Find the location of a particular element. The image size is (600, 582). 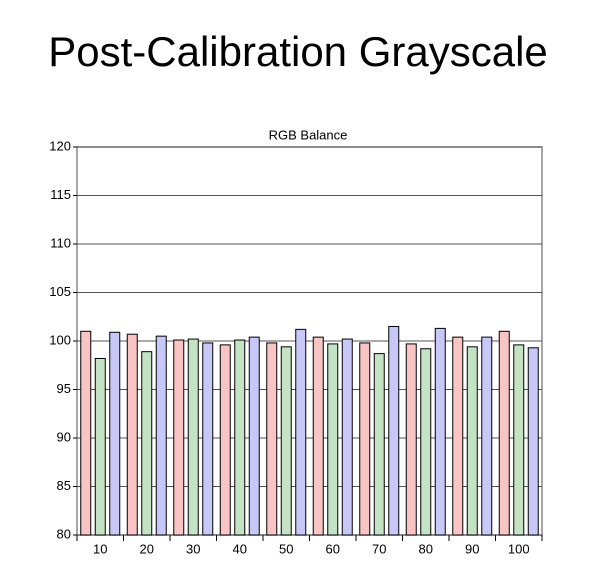

x-tick-label: 30 is located at coordinates (193, 548).